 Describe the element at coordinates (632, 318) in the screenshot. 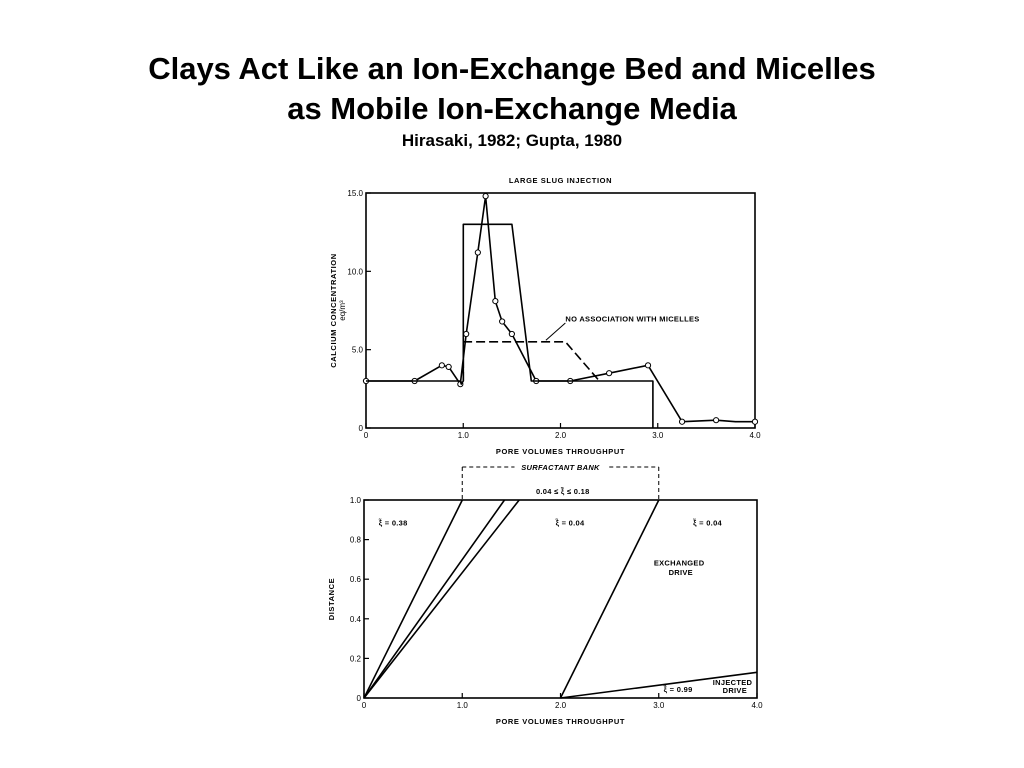

I see `chart-annotation: NO ASSOCIATION WITH MICELLES` at that location.